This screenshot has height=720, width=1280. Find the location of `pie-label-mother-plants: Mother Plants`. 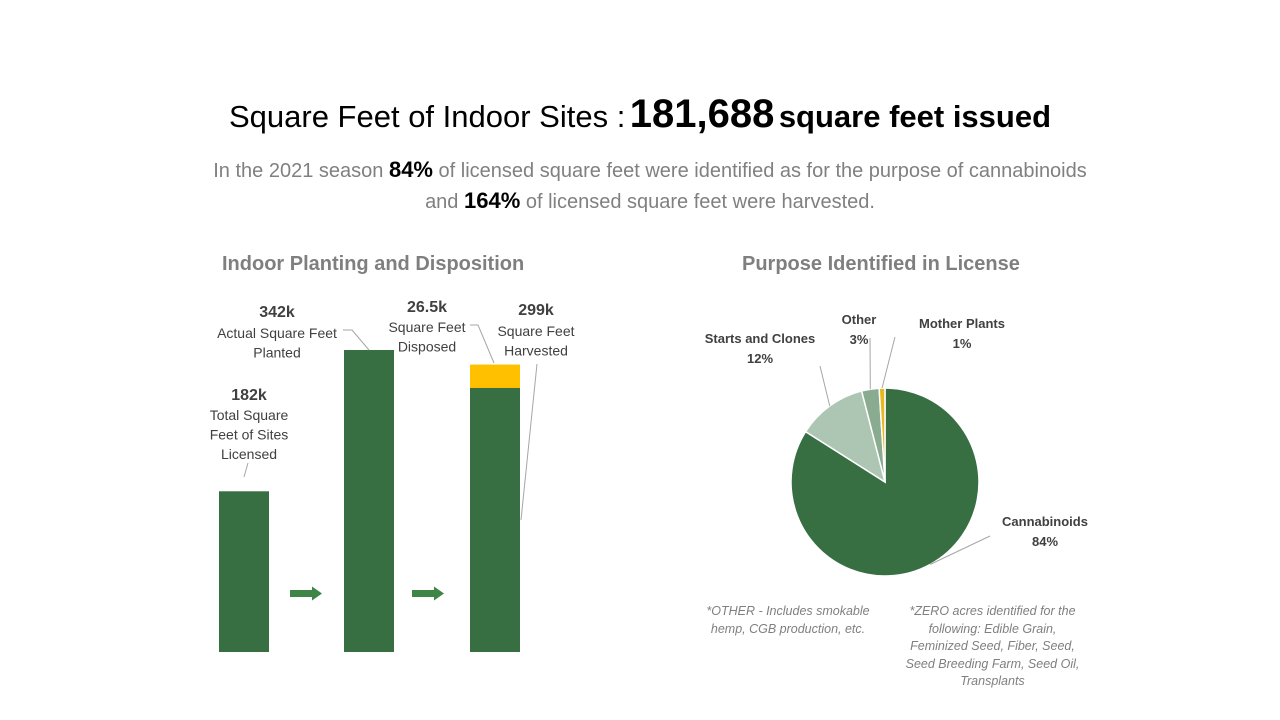

pie-label-mother-plants: Mother Plants is located at coordinates (962, 323).